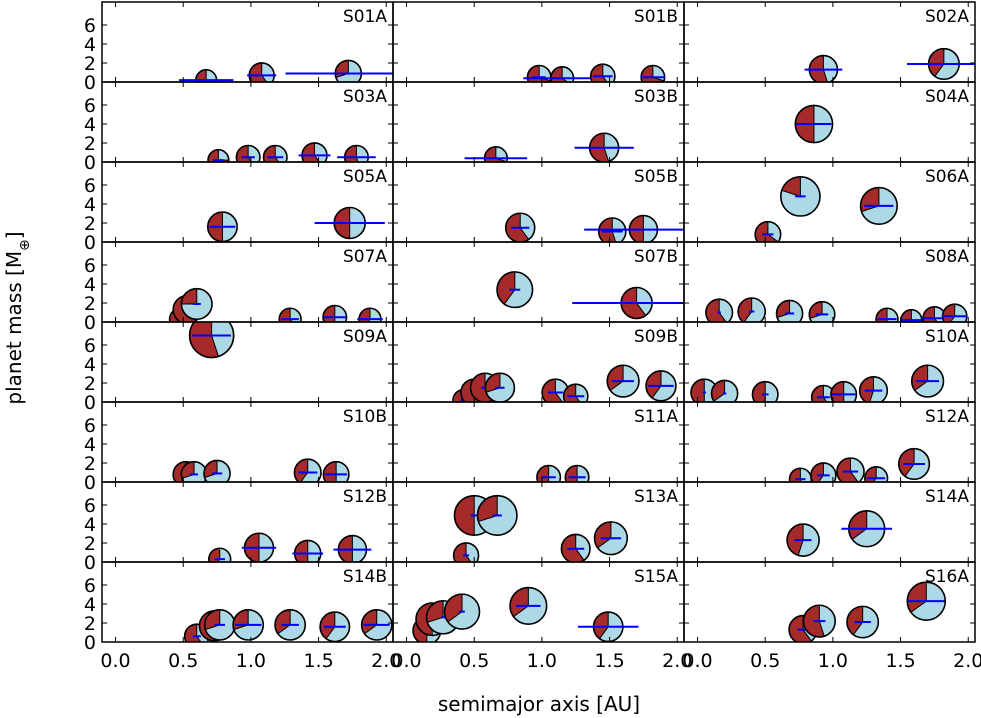 The height and width of the screenshot is (718, 981). What do you see at coordinates (829, 602) in the screenshot?
I see `panel-s16a: S16A` at bounding box center [829, 602].